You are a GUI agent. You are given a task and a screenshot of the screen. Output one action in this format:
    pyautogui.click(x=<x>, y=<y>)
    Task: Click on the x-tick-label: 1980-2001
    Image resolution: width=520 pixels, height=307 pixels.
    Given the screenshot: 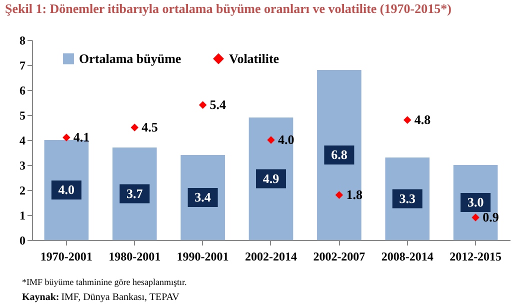 What is the action you would take?
    pyautogui.click(x=134, y=257)
    